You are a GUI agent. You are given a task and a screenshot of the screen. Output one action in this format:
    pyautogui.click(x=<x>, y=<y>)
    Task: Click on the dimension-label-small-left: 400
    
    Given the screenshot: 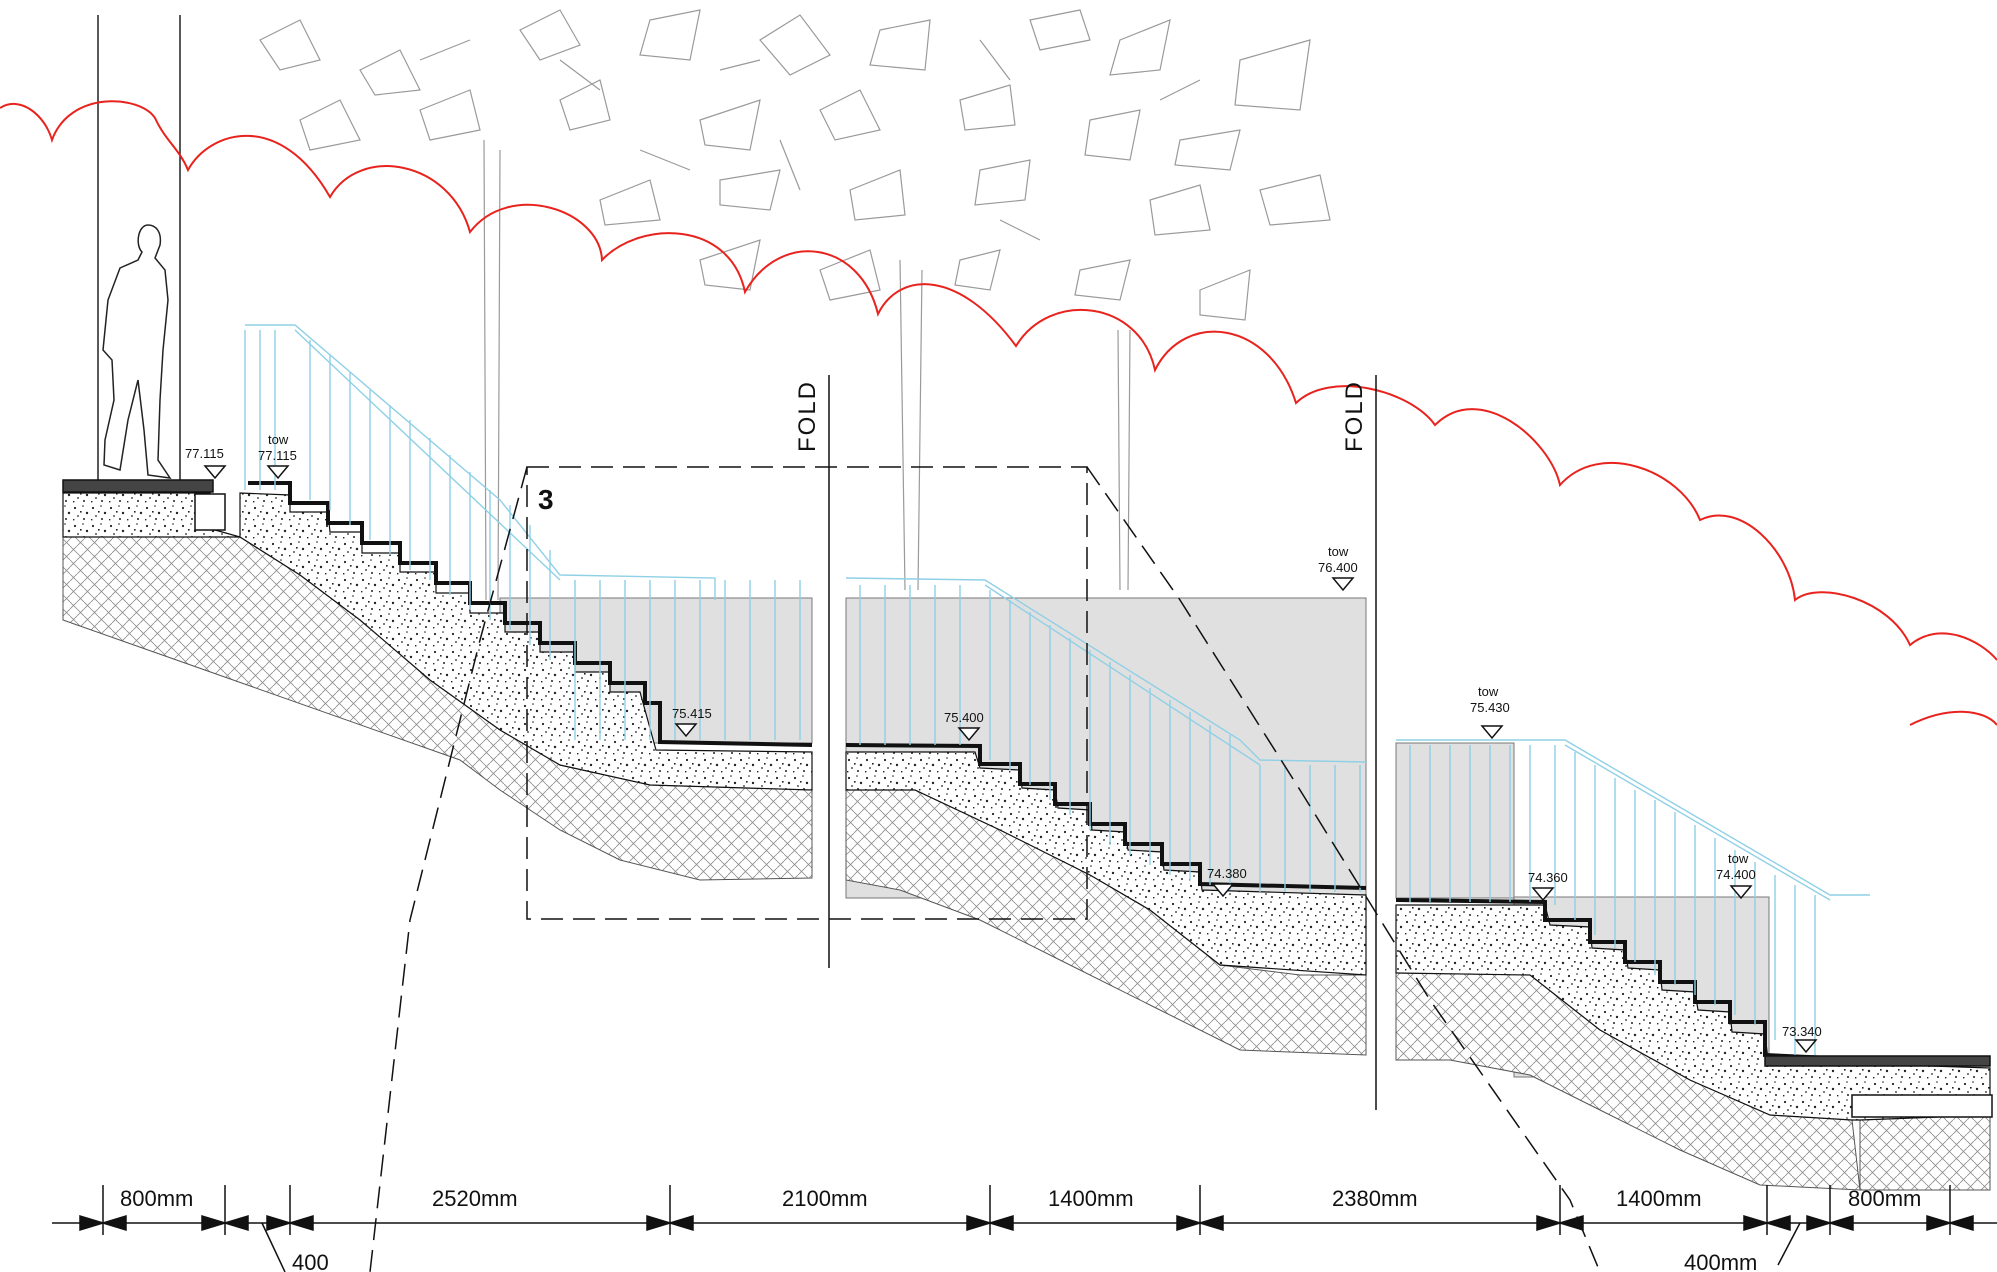 What is the action you would take?
    pyautogui.click(x=310, y=1261)
    